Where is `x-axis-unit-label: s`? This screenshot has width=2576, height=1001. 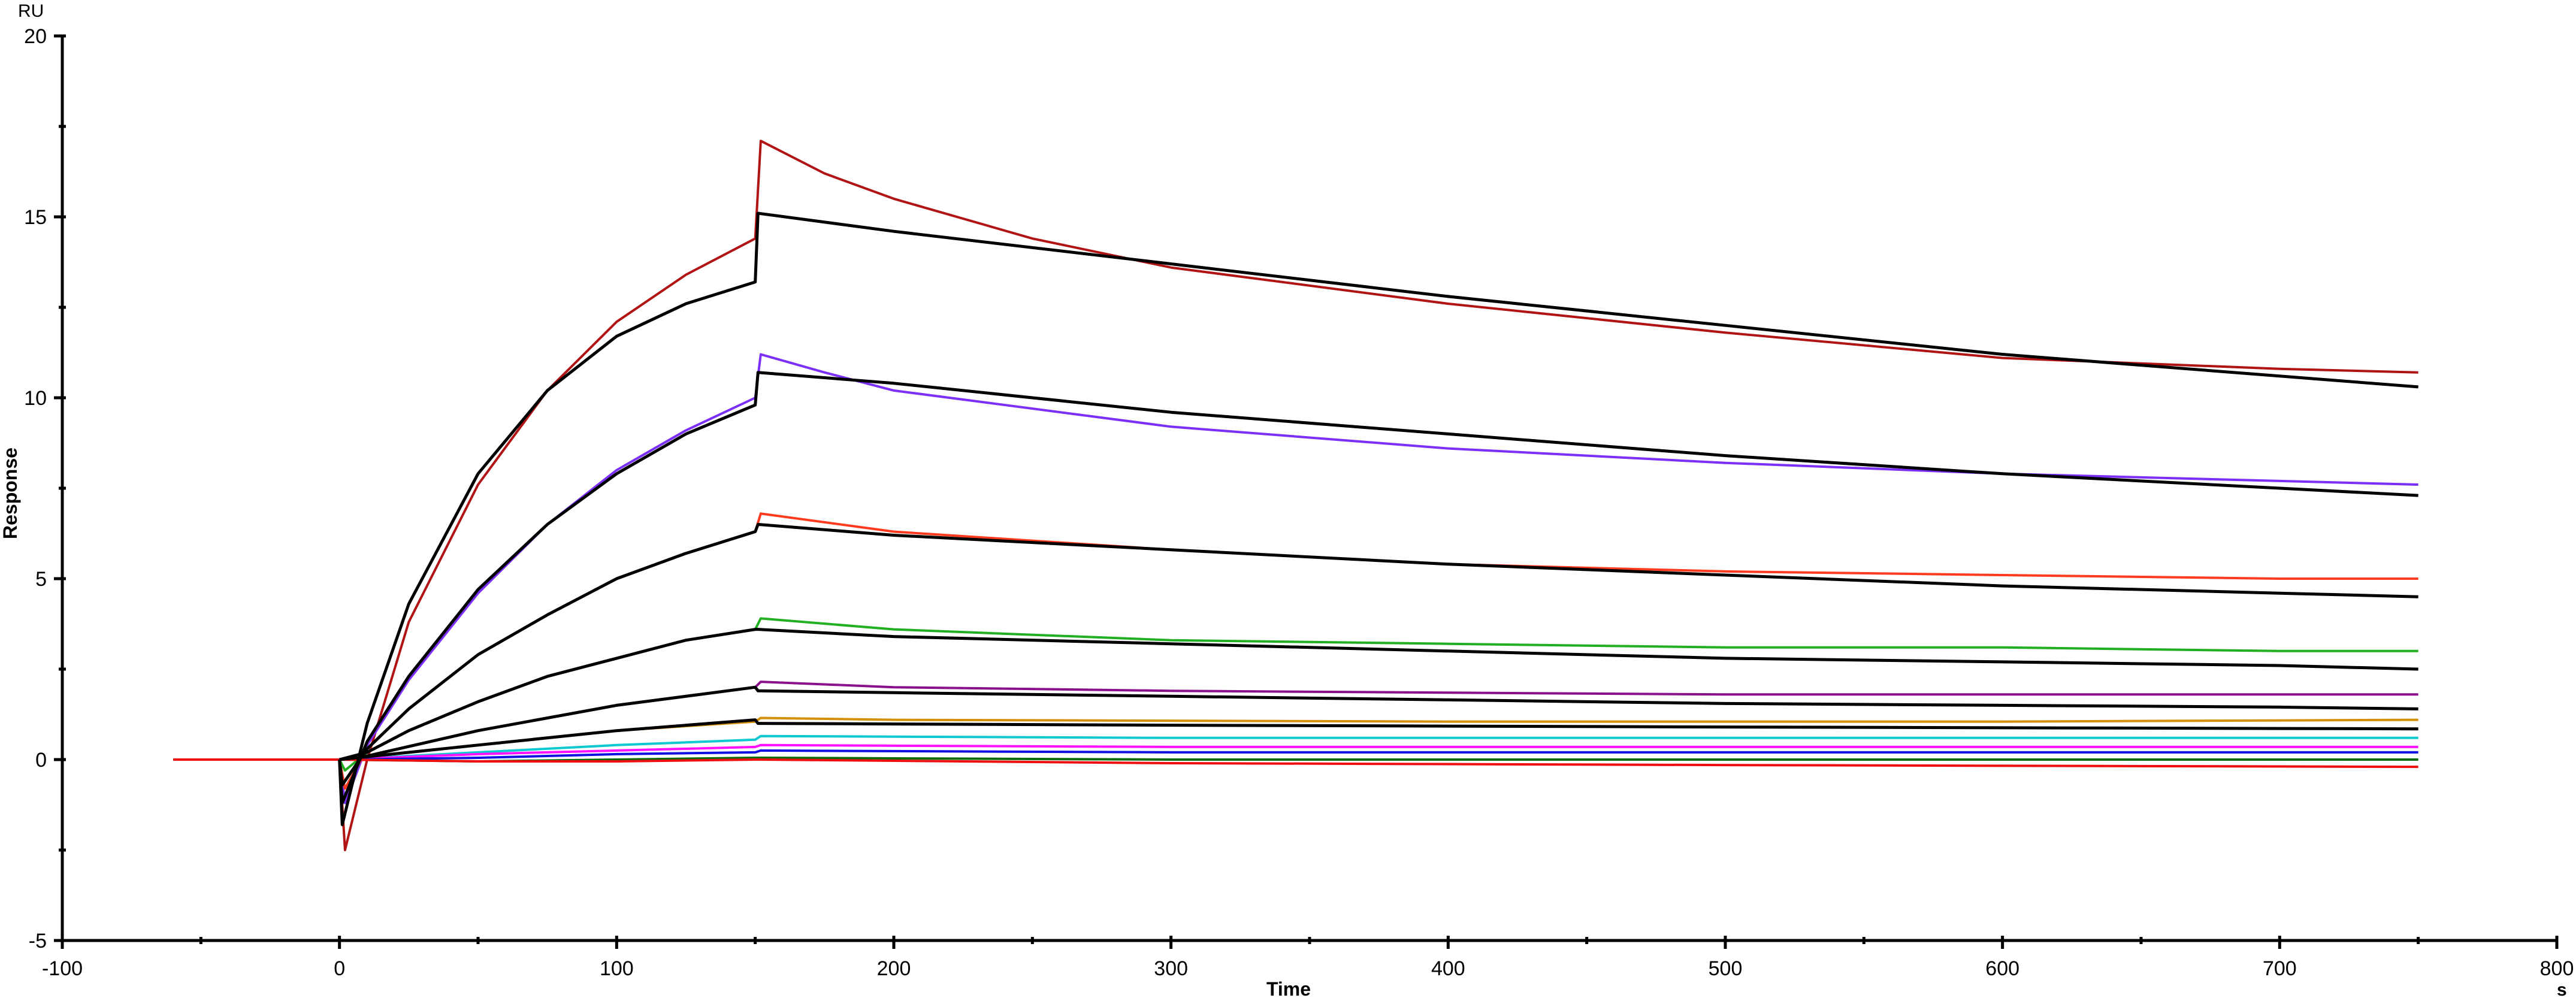 x-axis-unit-label: s is located at coordinates (2562, 990).